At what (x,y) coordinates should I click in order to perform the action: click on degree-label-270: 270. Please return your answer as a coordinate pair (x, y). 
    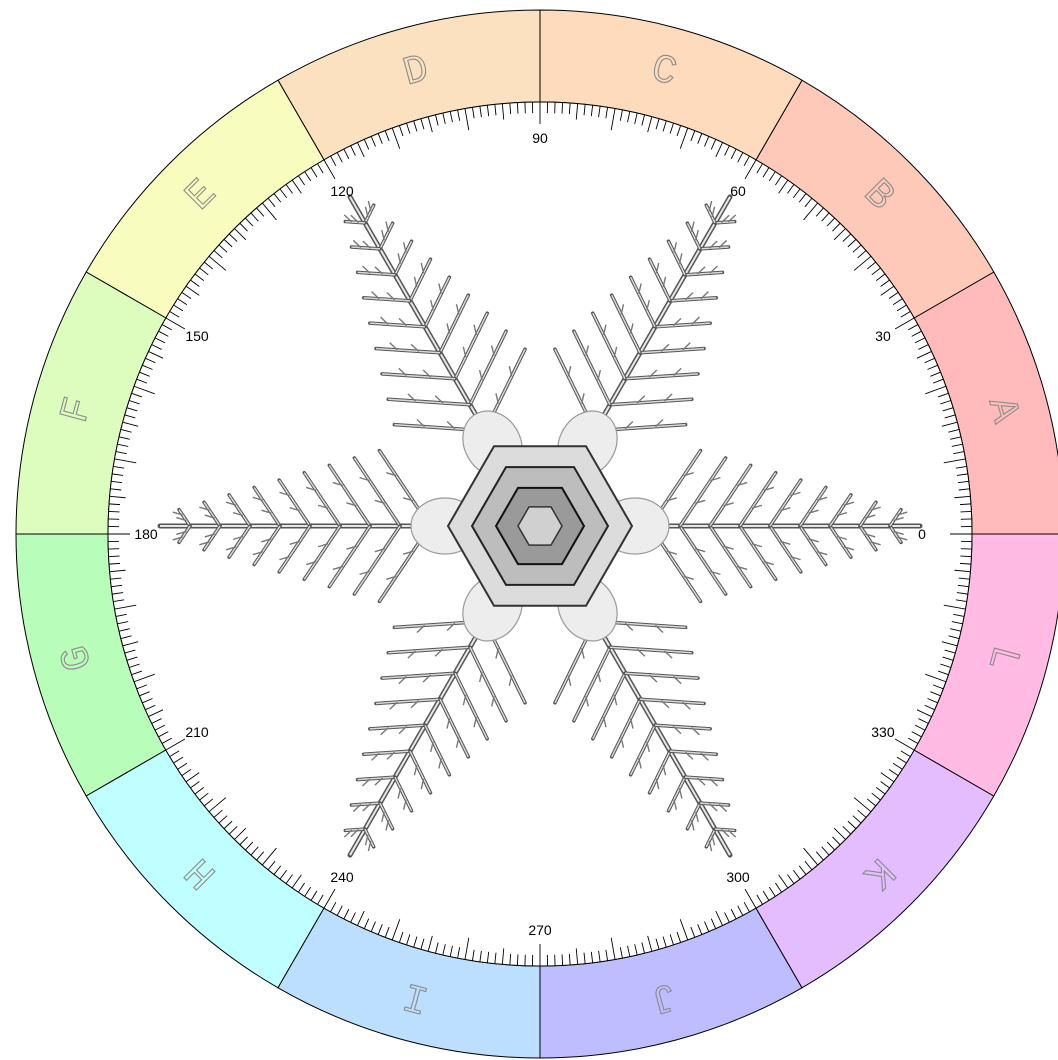
    Looking at the image, I should click on (540, 930).